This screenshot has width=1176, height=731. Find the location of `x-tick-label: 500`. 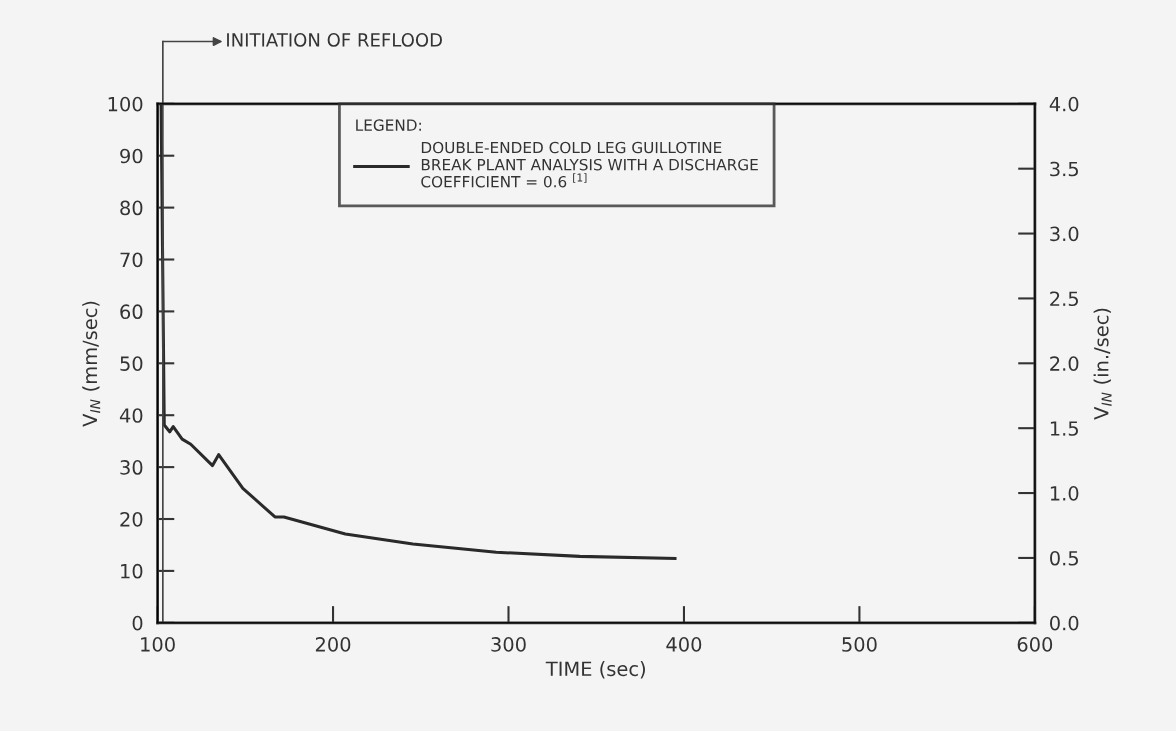

x-tick-label: 500 is located at coordinates (859, 644).